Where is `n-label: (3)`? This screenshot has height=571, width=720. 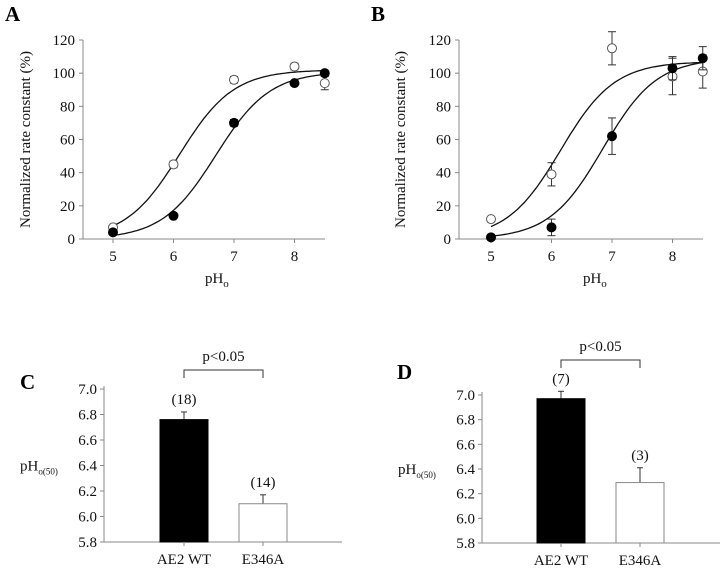 n-label: (3) is located at coordinates (640, 456).